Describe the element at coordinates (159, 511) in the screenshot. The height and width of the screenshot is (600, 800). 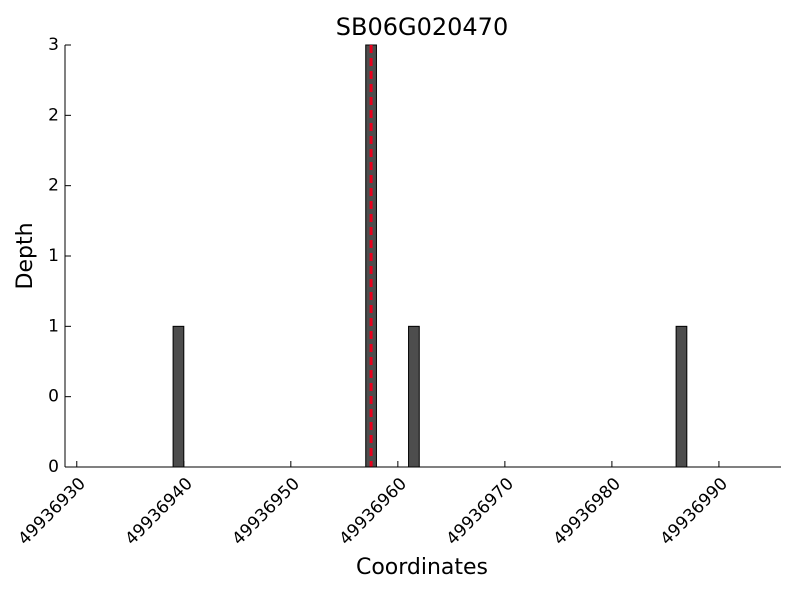
I see `x-tick-label: 49936940` at that location.